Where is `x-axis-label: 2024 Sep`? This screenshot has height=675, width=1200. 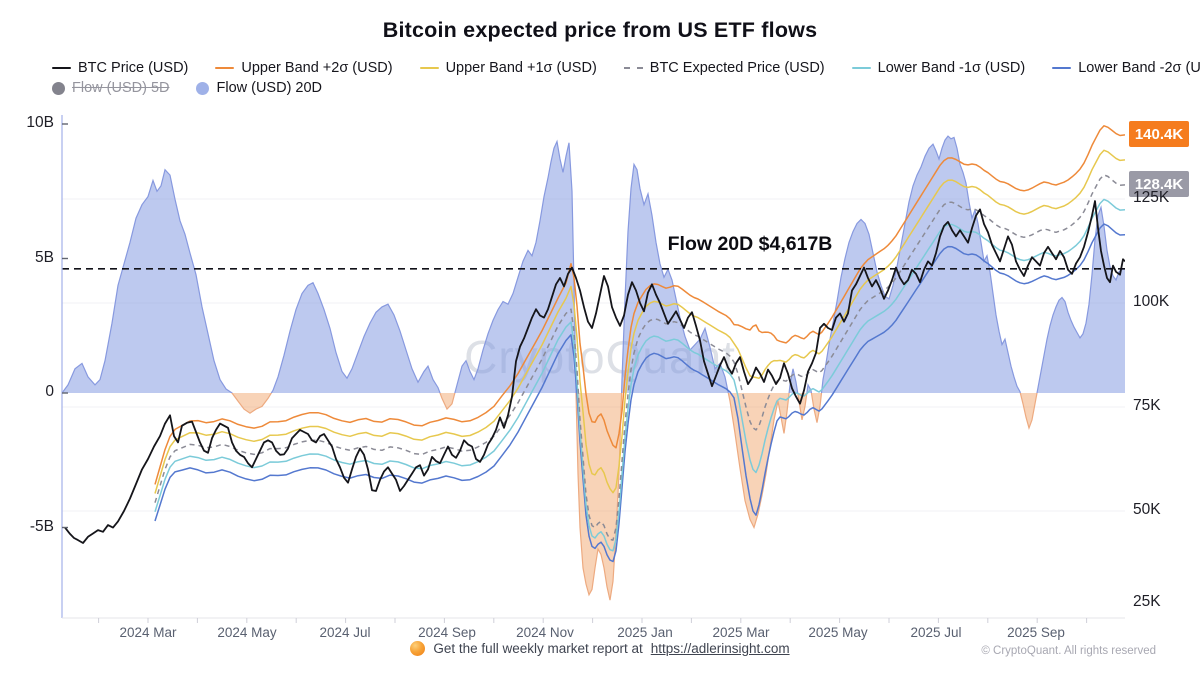 x-axis-label: 2024 Sep is located at coordinates (447, 632).